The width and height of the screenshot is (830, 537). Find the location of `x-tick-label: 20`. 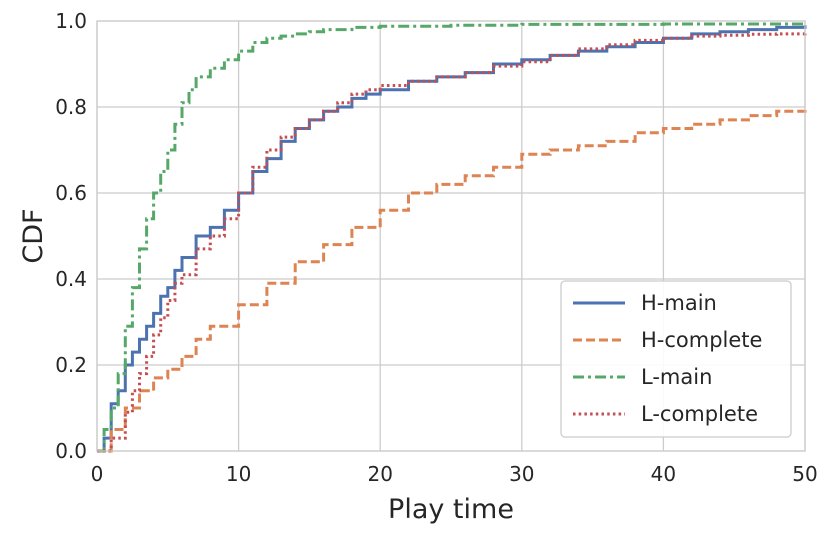

x-tick-label: 20 is located at coordinates (379, 474).